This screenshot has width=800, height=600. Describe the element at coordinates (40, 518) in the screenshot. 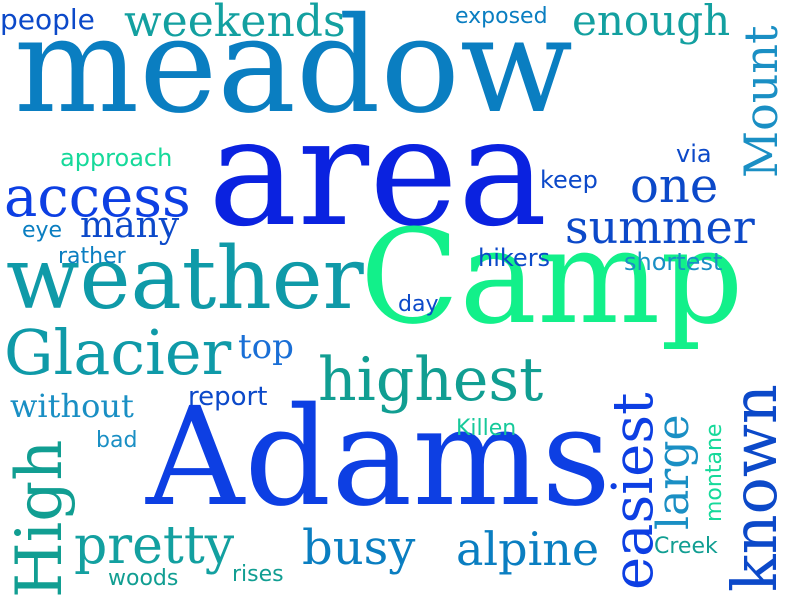

I see `word-high: High` at that location.